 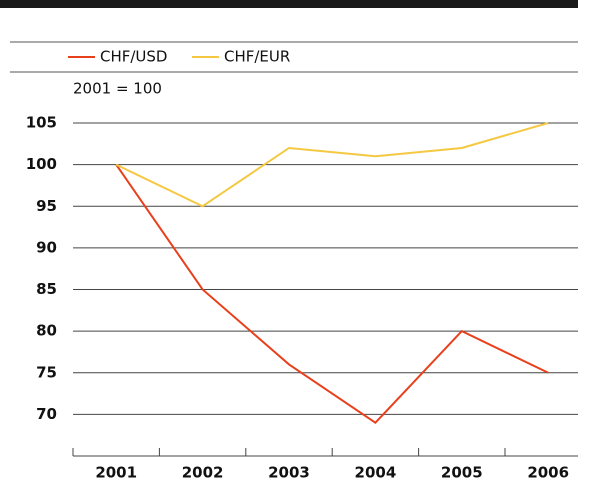 What do you see at coordinates (46, 247) in the screenshot?
I see `y-tick-label: 90` at bounding box center [46, 247].